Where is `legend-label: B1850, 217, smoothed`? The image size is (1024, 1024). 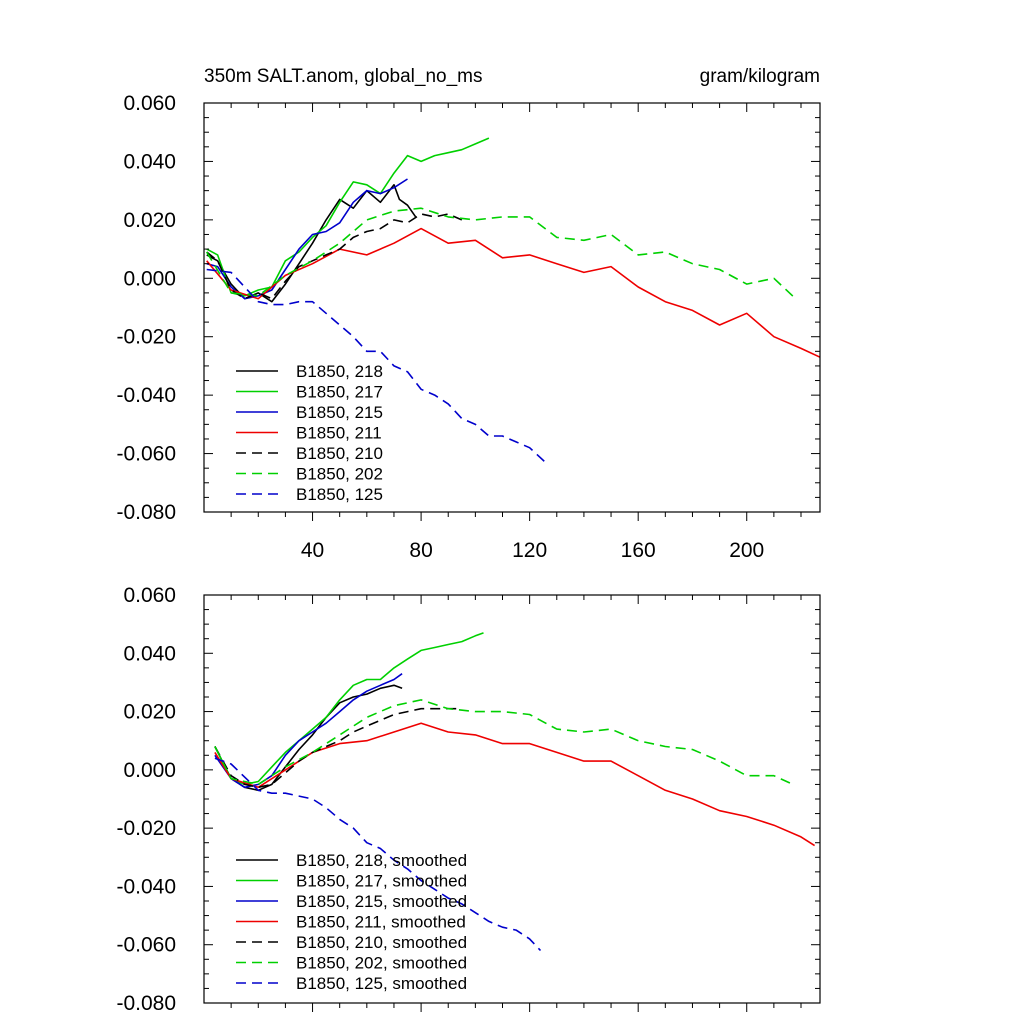
legend-label: B1850, 217, smoothed is located at coordinates (381, 881).